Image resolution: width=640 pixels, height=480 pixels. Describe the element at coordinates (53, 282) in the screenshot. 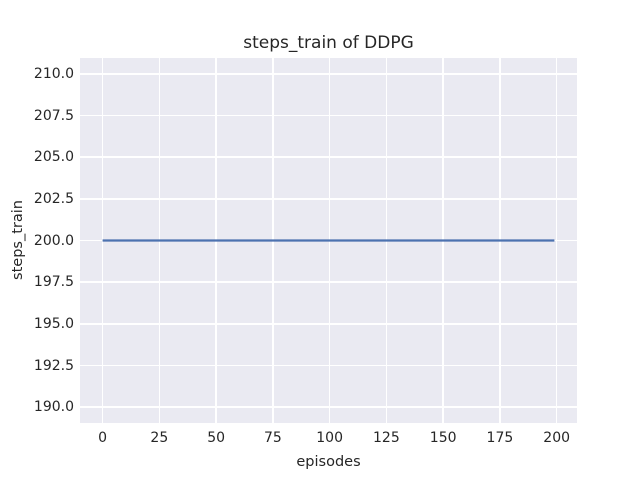

I see `y-tick-label: 197.5` at that location.